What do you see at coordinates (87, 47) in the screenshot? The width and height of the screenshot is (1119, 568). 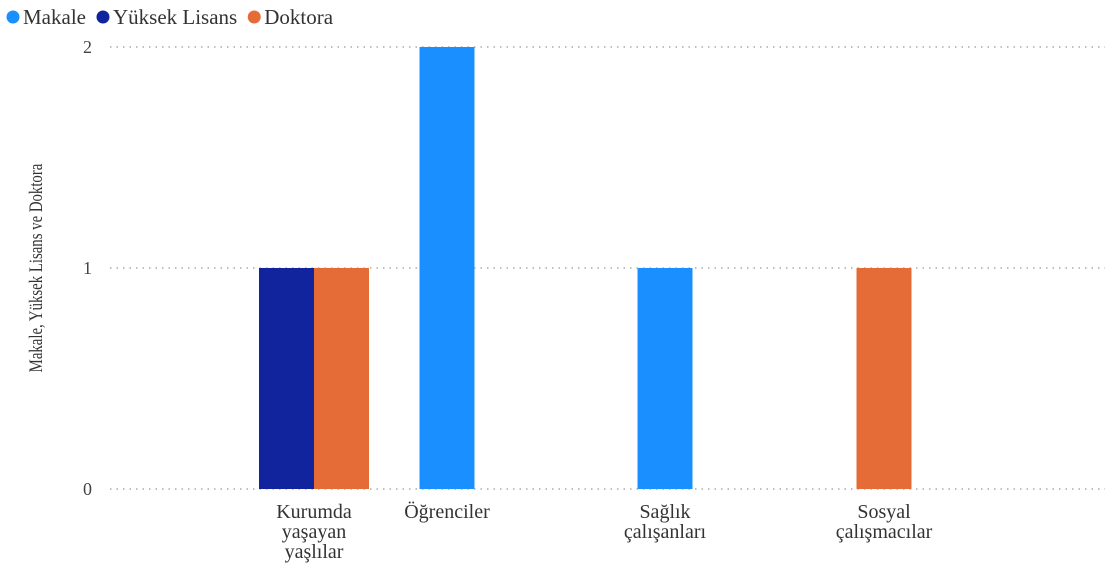 I see `y-tick-label-2: 2` at bounding box center [87, 47].